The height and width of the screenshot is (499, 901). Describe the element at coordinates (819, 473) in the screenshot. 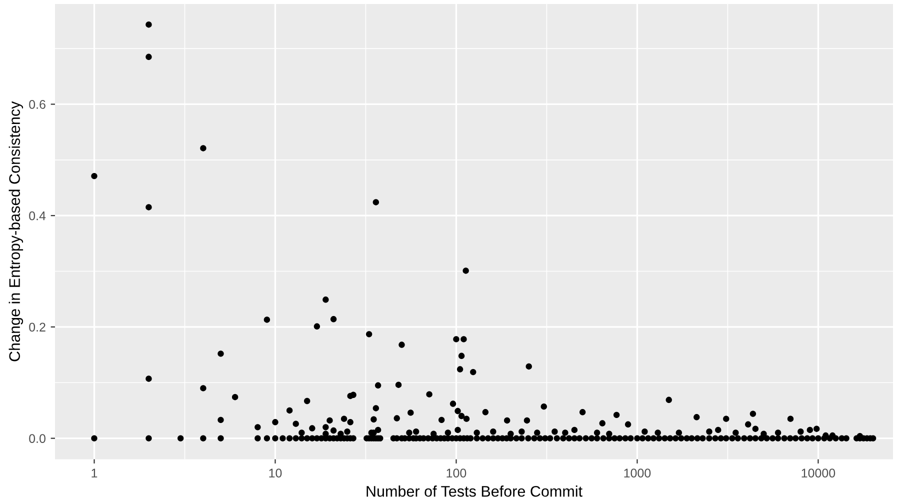

I see `x-tick-label: 10000` at that location.